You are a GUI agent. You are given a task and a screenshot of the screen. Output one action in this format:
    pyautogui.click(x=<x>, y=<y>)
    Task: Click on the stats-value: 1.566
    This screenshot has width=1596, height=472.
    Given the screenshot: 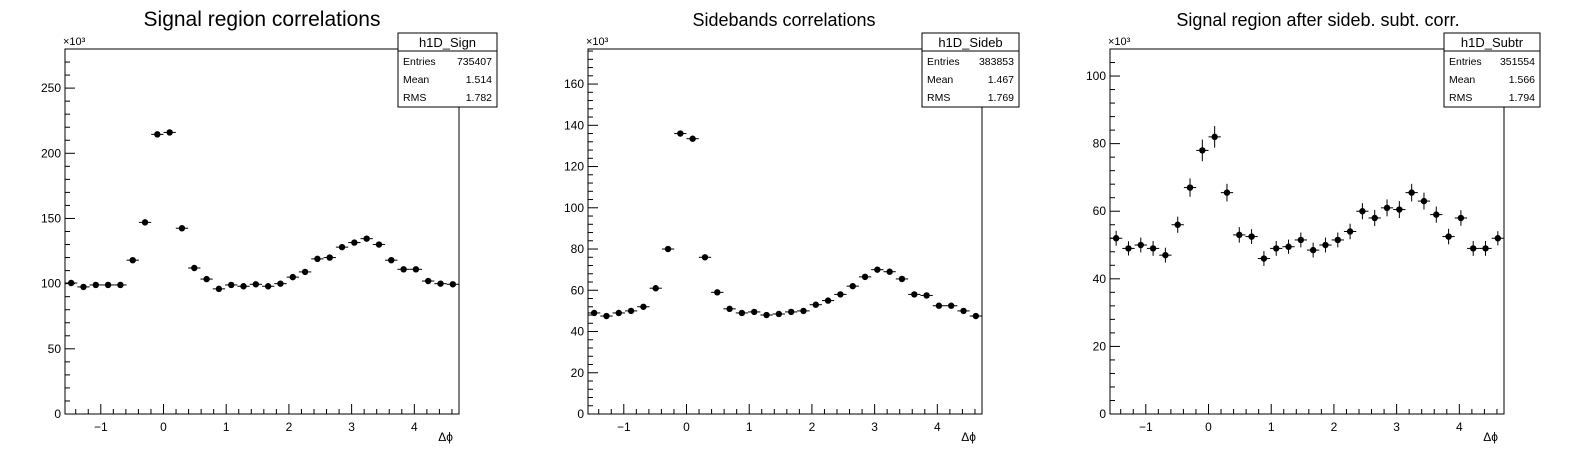 What is the action you would take?
    pyautogui.click(x=1522, y=80)
    